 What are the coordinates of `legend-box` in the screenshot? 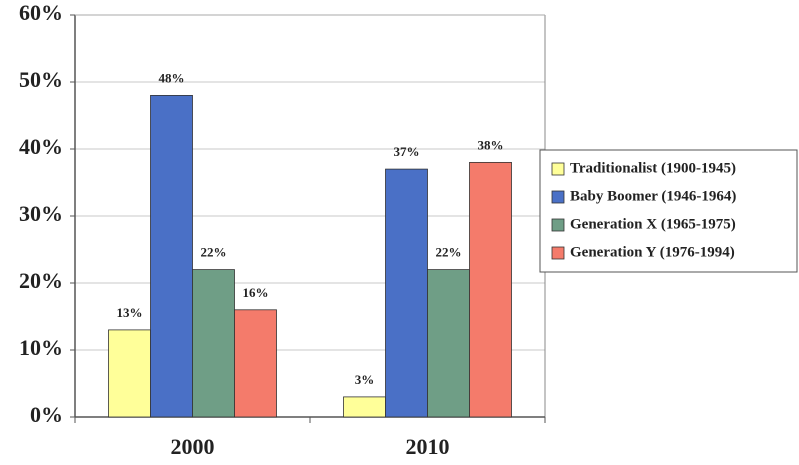 It's located at (668, 211).